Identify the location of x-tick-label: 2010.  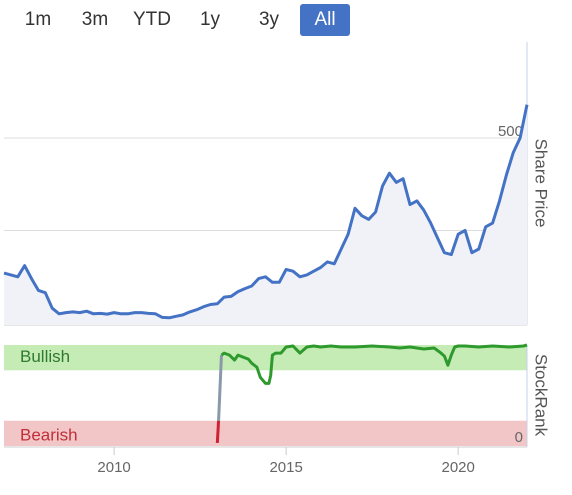
(113, 467).